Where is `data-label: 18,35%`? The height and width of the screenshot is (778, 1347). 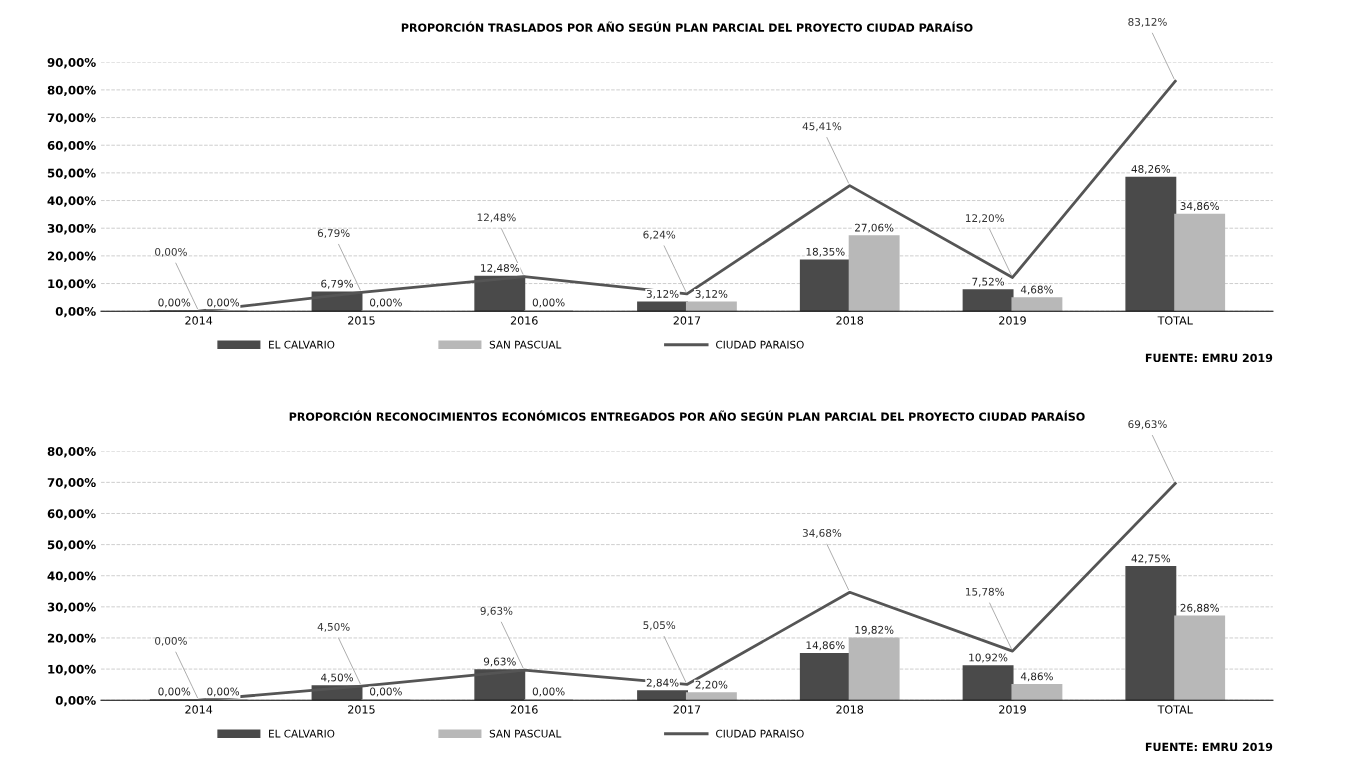 data-label: 18,35% is located at coordinates (825, 252).